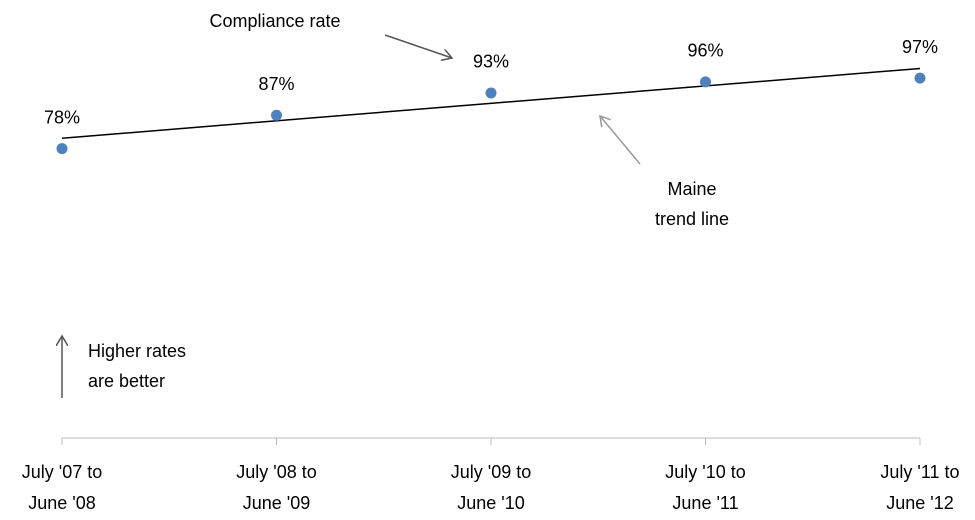 The width and height of the screenshot is (975, 520). I want to click on x-tick-label: June '10, so click(491, 503).